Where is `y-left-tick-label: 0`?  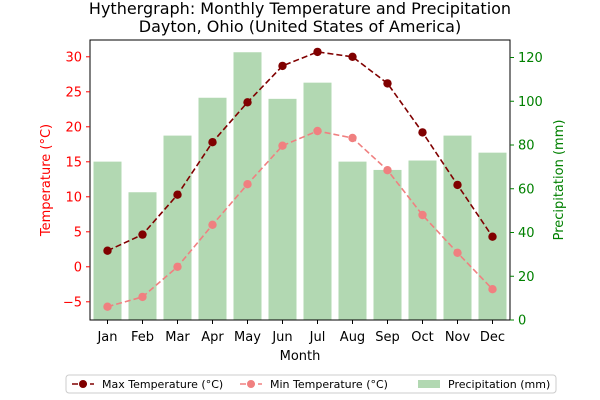
y-left-tick-label: 0 is located at coordinates (78, 267).